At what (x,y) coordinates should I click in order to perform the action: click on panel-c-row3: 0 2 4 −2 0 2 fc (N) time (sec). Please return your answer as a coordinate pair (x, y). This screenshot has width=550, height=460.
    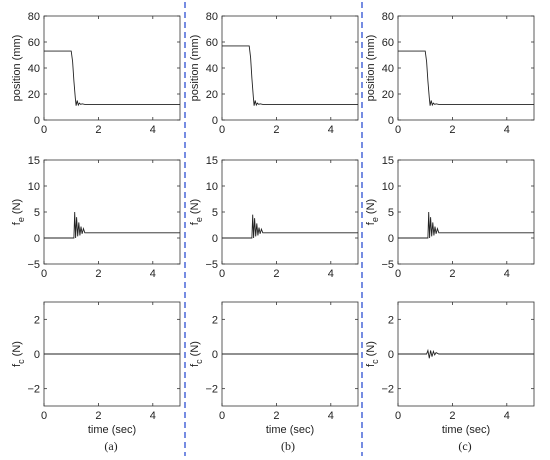
    Looking at the image, I should click on (450, 368).